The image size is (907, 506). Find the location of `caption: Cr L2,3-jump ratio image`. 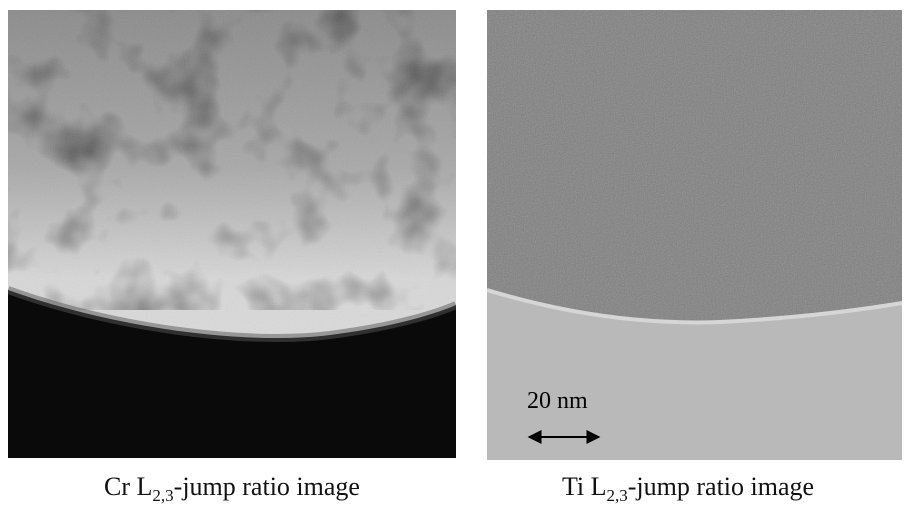

caption: Cr L2,3-jump ratio image is located at coordinates (232, 488).